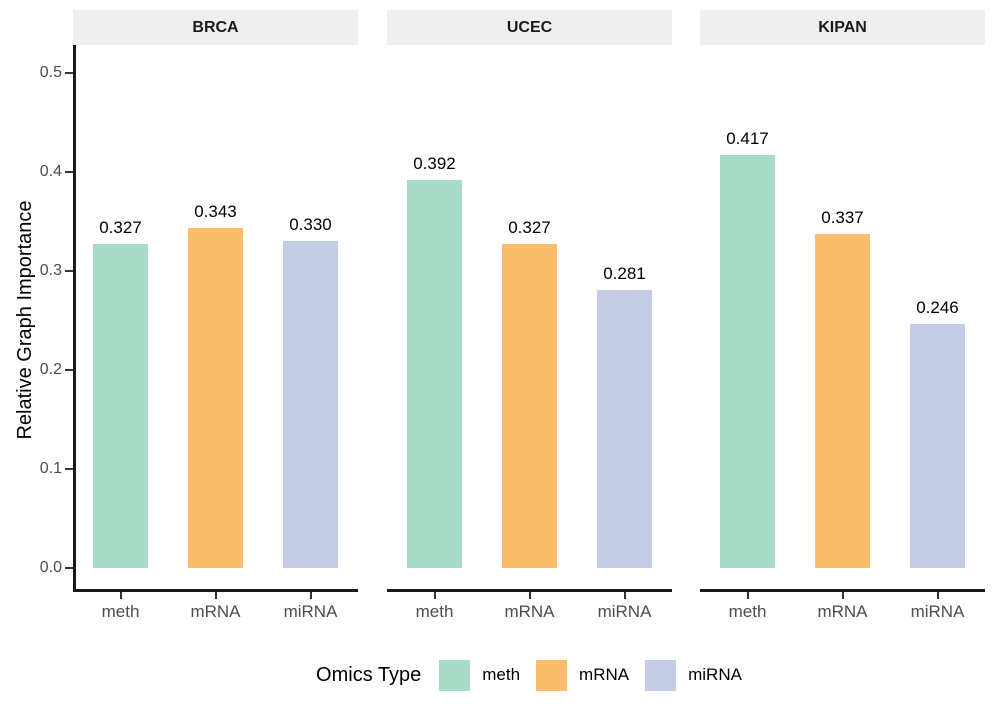 Image resolution: width=996 pixels, height=712 pixels. Describe the element at coordinates (604, 674) in the screenshot. I see `legend-item-label: mRNA` at that location.